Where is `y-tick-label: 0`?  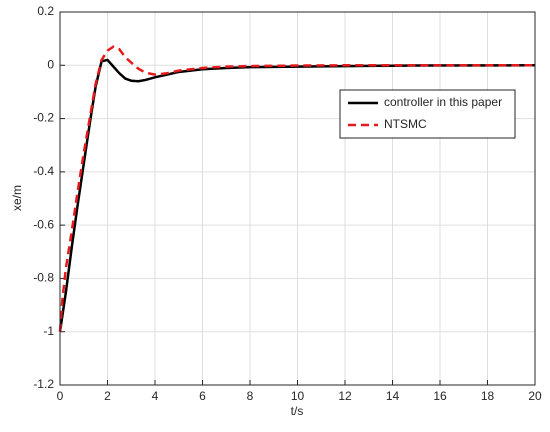
y-tick-label: 0 is located at coordinates (50, 64).